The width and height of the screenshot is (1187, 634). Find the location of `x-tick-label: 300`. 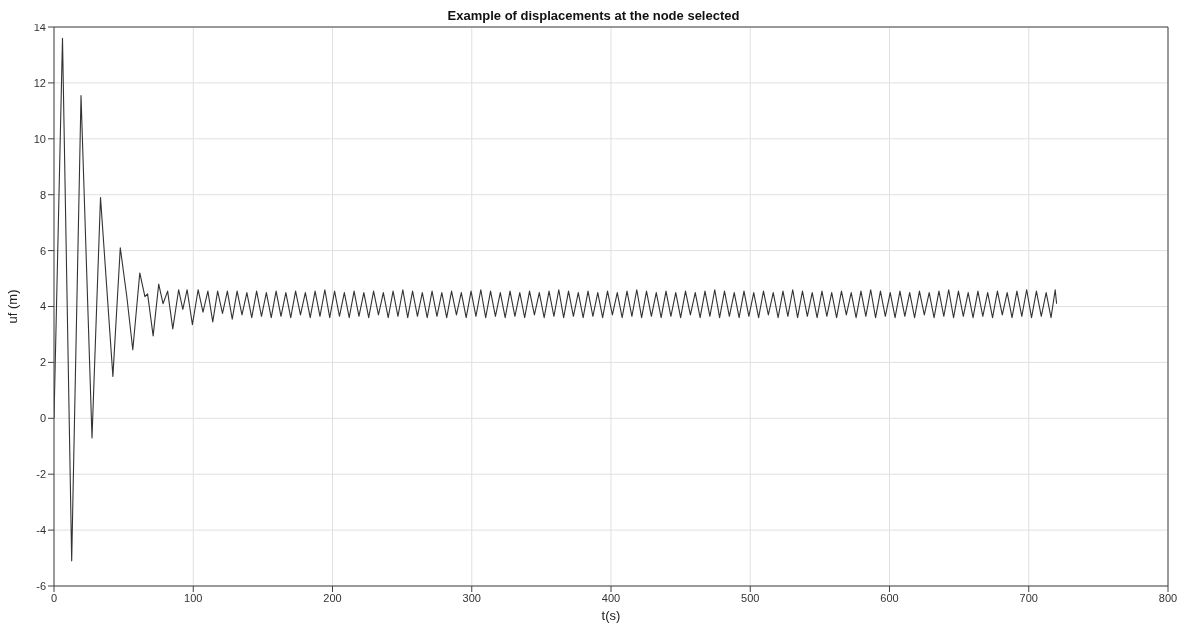

x-tick-label: 300 is located at coordinates (471, 597).